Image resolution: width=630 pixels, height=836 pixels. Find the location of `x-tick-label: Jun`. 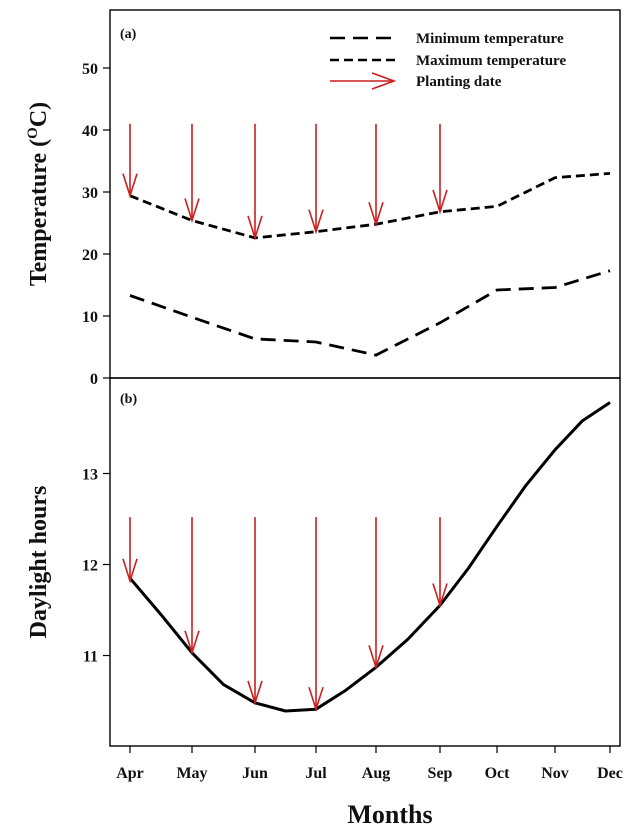

x-tick-label: Jun is located at coordinates (255, 773).